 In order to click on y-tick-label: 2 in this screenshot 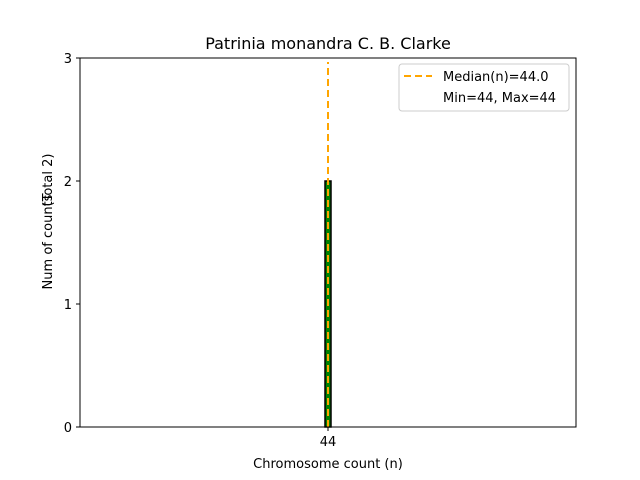, I will do `click(68, 182)`.